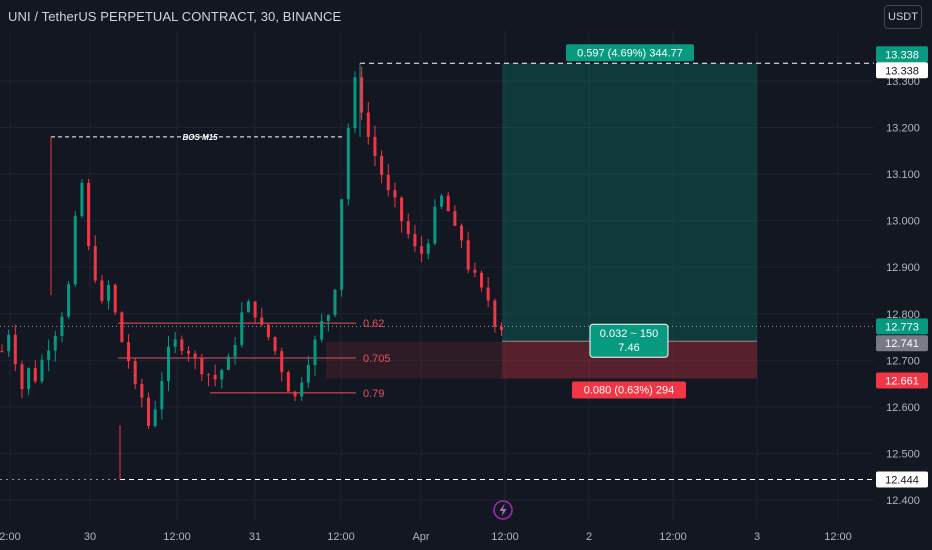 This screenshot has height=550, width=932. What do you see at coordinates (90, 537) in the screenshot?
I see `time-tick-label: 30` at bounding box center [90, 537].